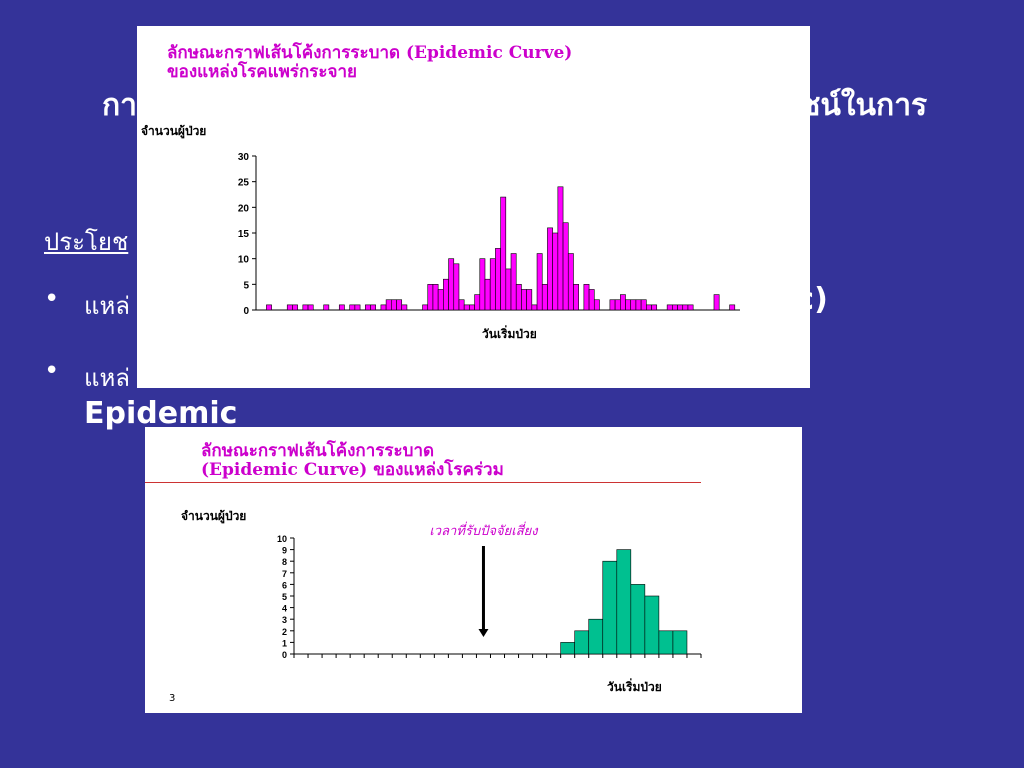  Describe the element at coordinates (318, 451) in the screenshot. I see `chart2-title-line1: ลักษณะกราฟเส้นโค้งการระบาด` at that location.